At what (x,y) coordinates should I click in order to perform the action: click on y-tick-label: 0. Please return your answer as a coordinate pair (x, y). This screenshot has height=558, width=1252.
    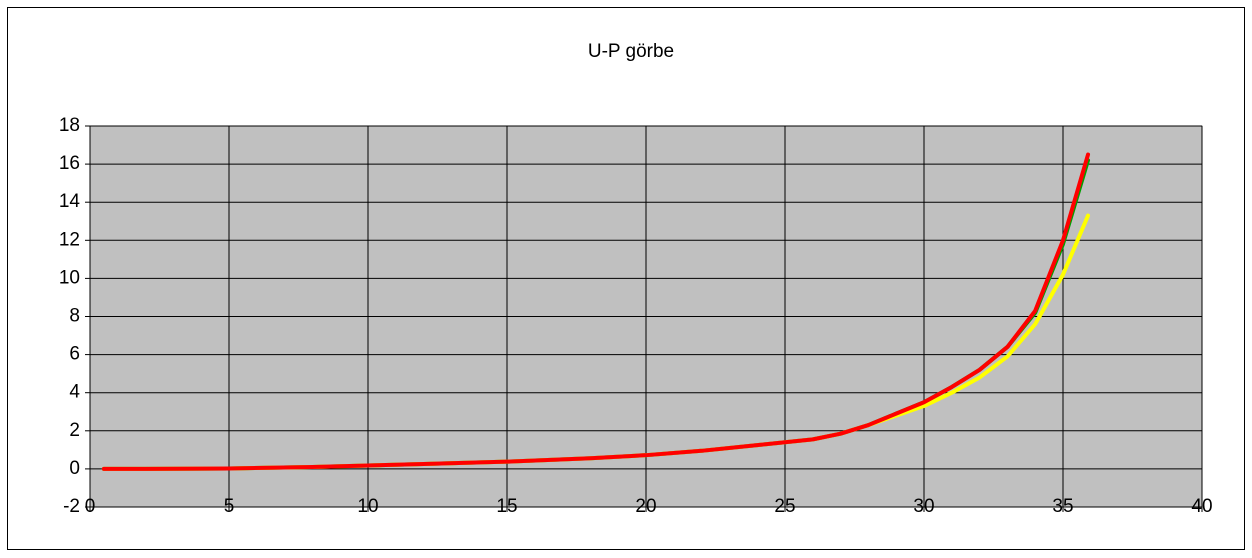
    Looking at the image, I should click on (74, 468).